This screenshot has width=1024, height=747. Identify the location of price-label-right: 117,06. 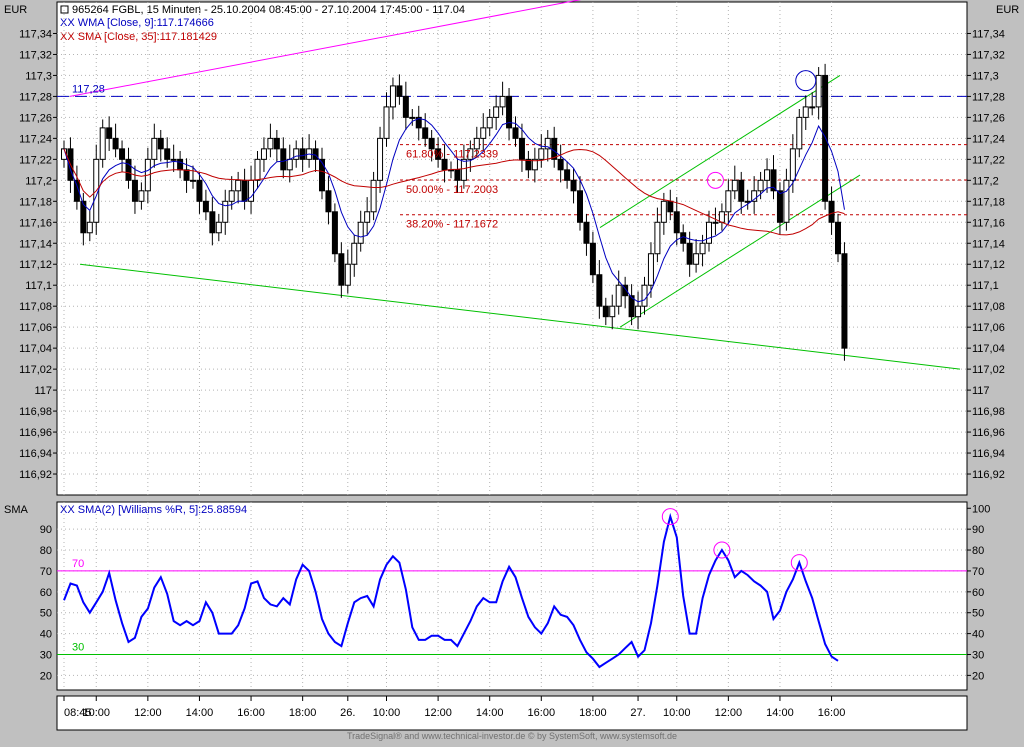
(988, 328).